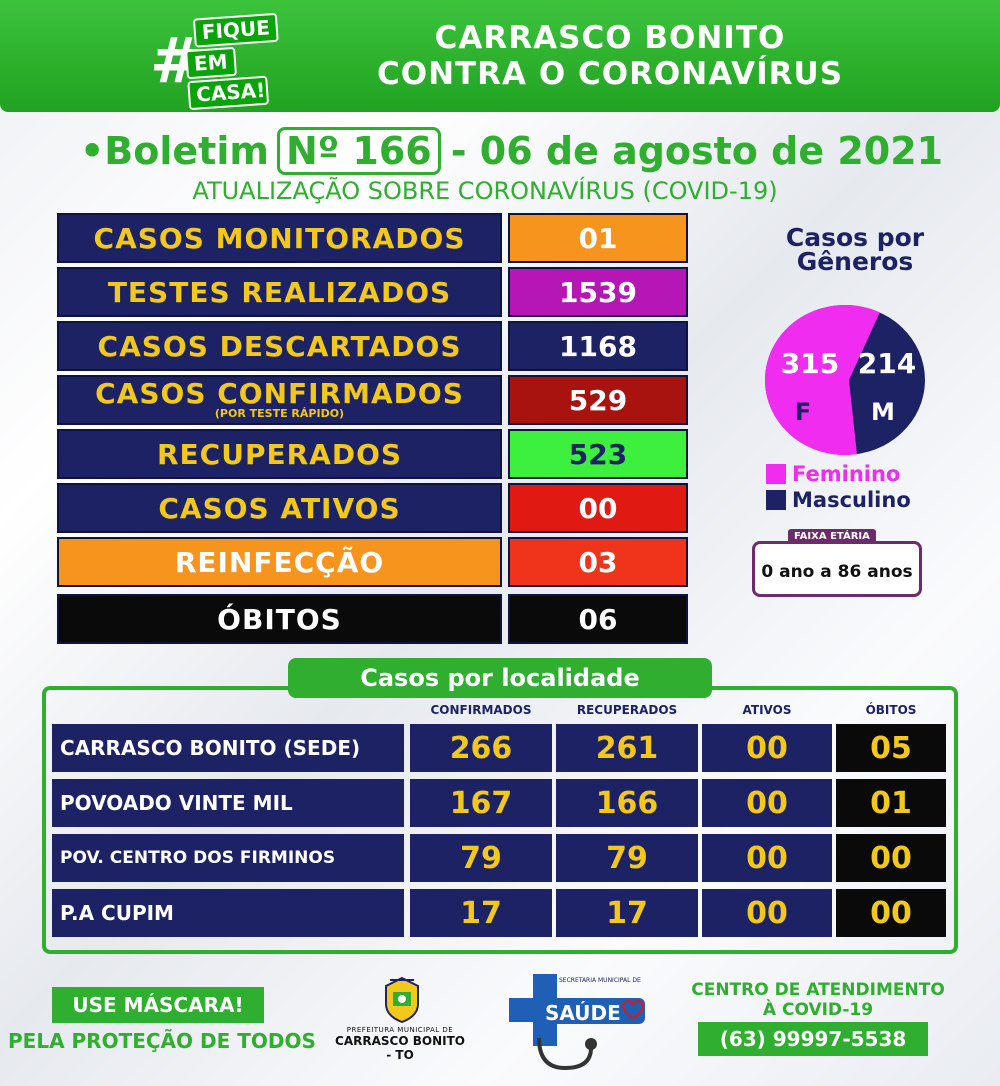 The width and height of the screenshot is (1000, 1086). I want to click on prefeitura-line-2: CARRASCO BONITO - TO, so click(400, 1048).